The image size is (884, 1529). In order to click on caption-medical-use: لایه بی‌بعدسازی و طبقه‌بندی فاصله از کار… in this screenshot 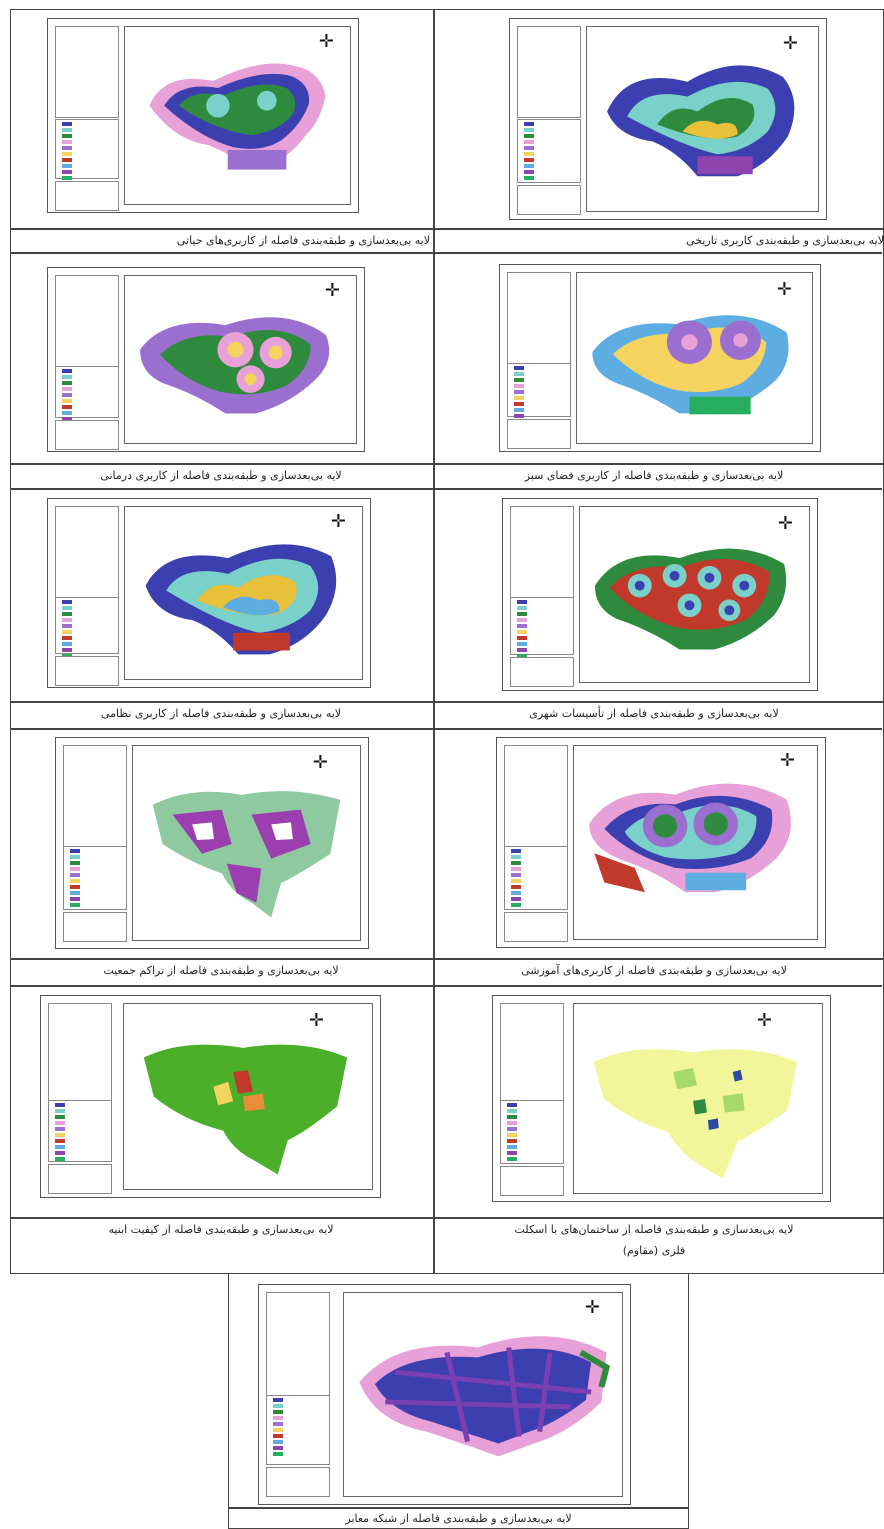, I will do `click(221, 475)`.